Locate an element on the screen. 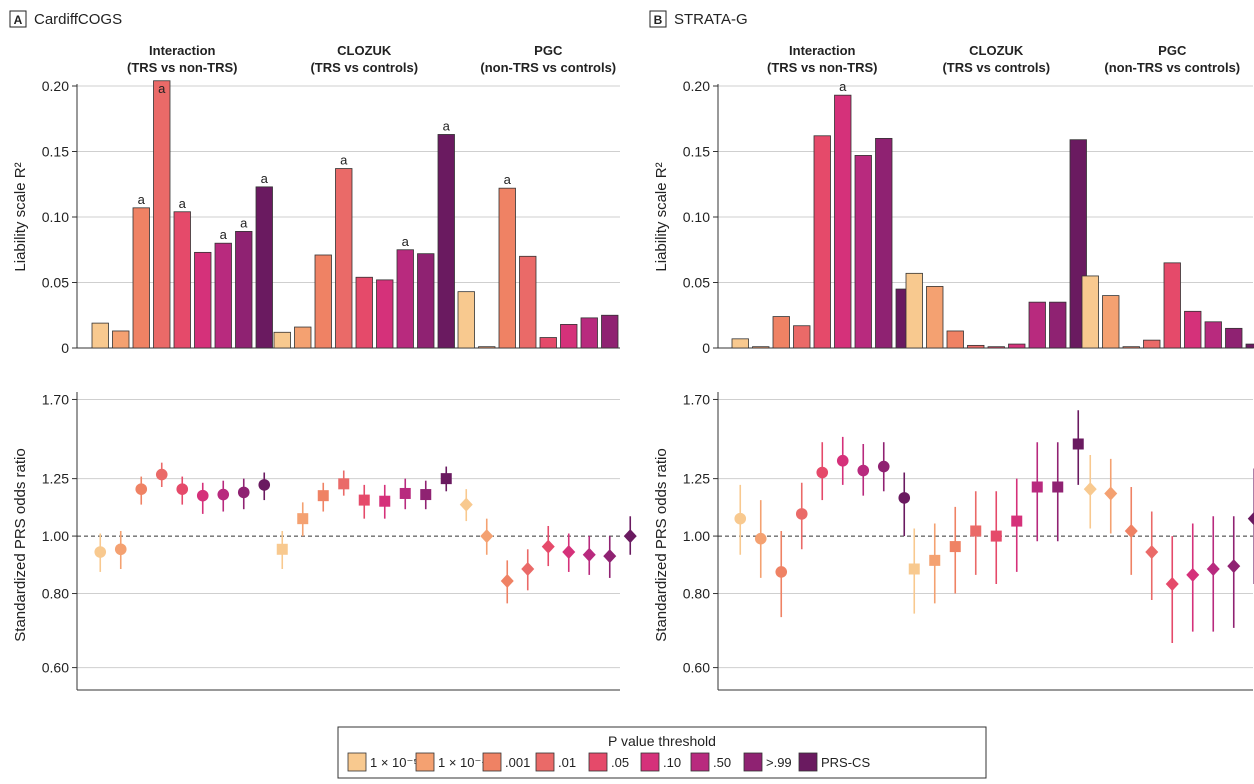  y-axis-label: Liability scale R² is located at coordinates (20, 216).